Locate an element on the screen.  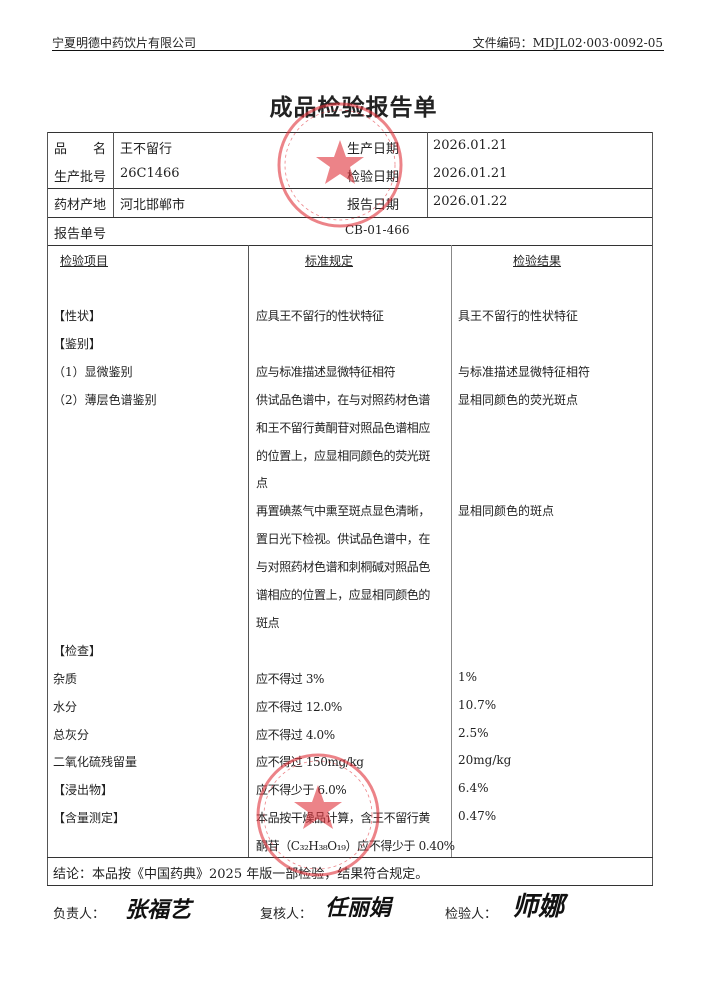
row-standard: 点 is located at coordinates (262, 483).